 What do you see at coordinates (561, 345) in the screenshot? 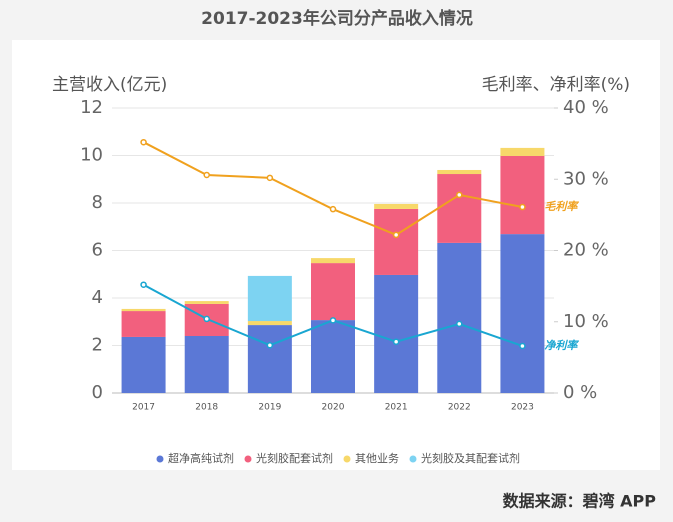
I see `line-label: 净利率` at bounding box center [561, 345].